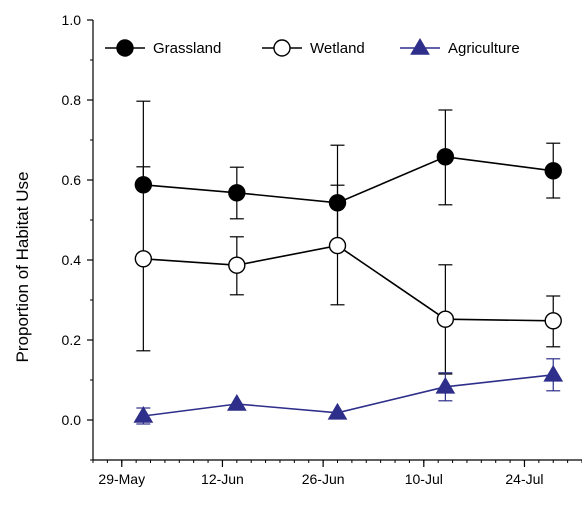 The image size is (582, 506). What do you see at coordinates (187, 48) in the screenshot?
I see `legend-label: Grassland` at bounding box center [187, 48].